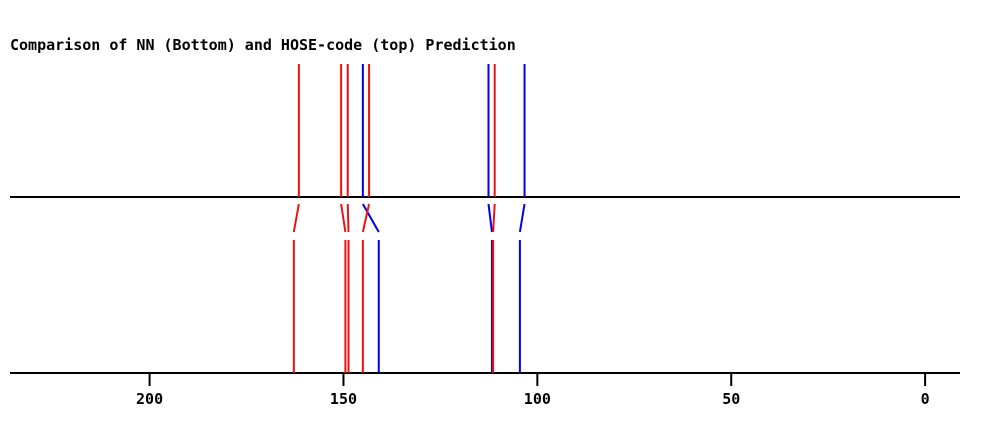 The height and width of the screenshot is (426, 993). Describe the element at coordinates (343, 399) in the screenshot. I see `x-tick-label: 150` at that location.